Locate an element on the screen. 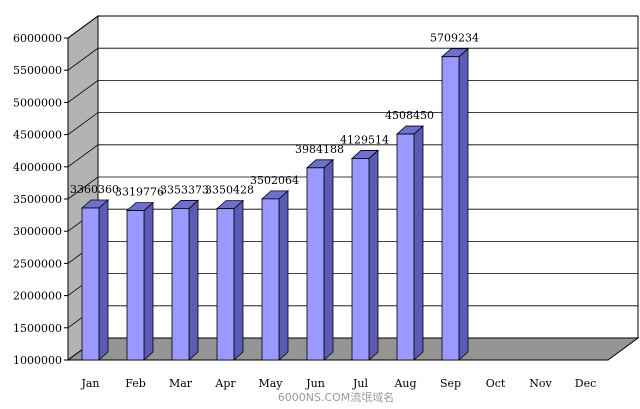 This screenshot has height=409, width=640. data-label: 3984188 is located at coordinates (319, 149).